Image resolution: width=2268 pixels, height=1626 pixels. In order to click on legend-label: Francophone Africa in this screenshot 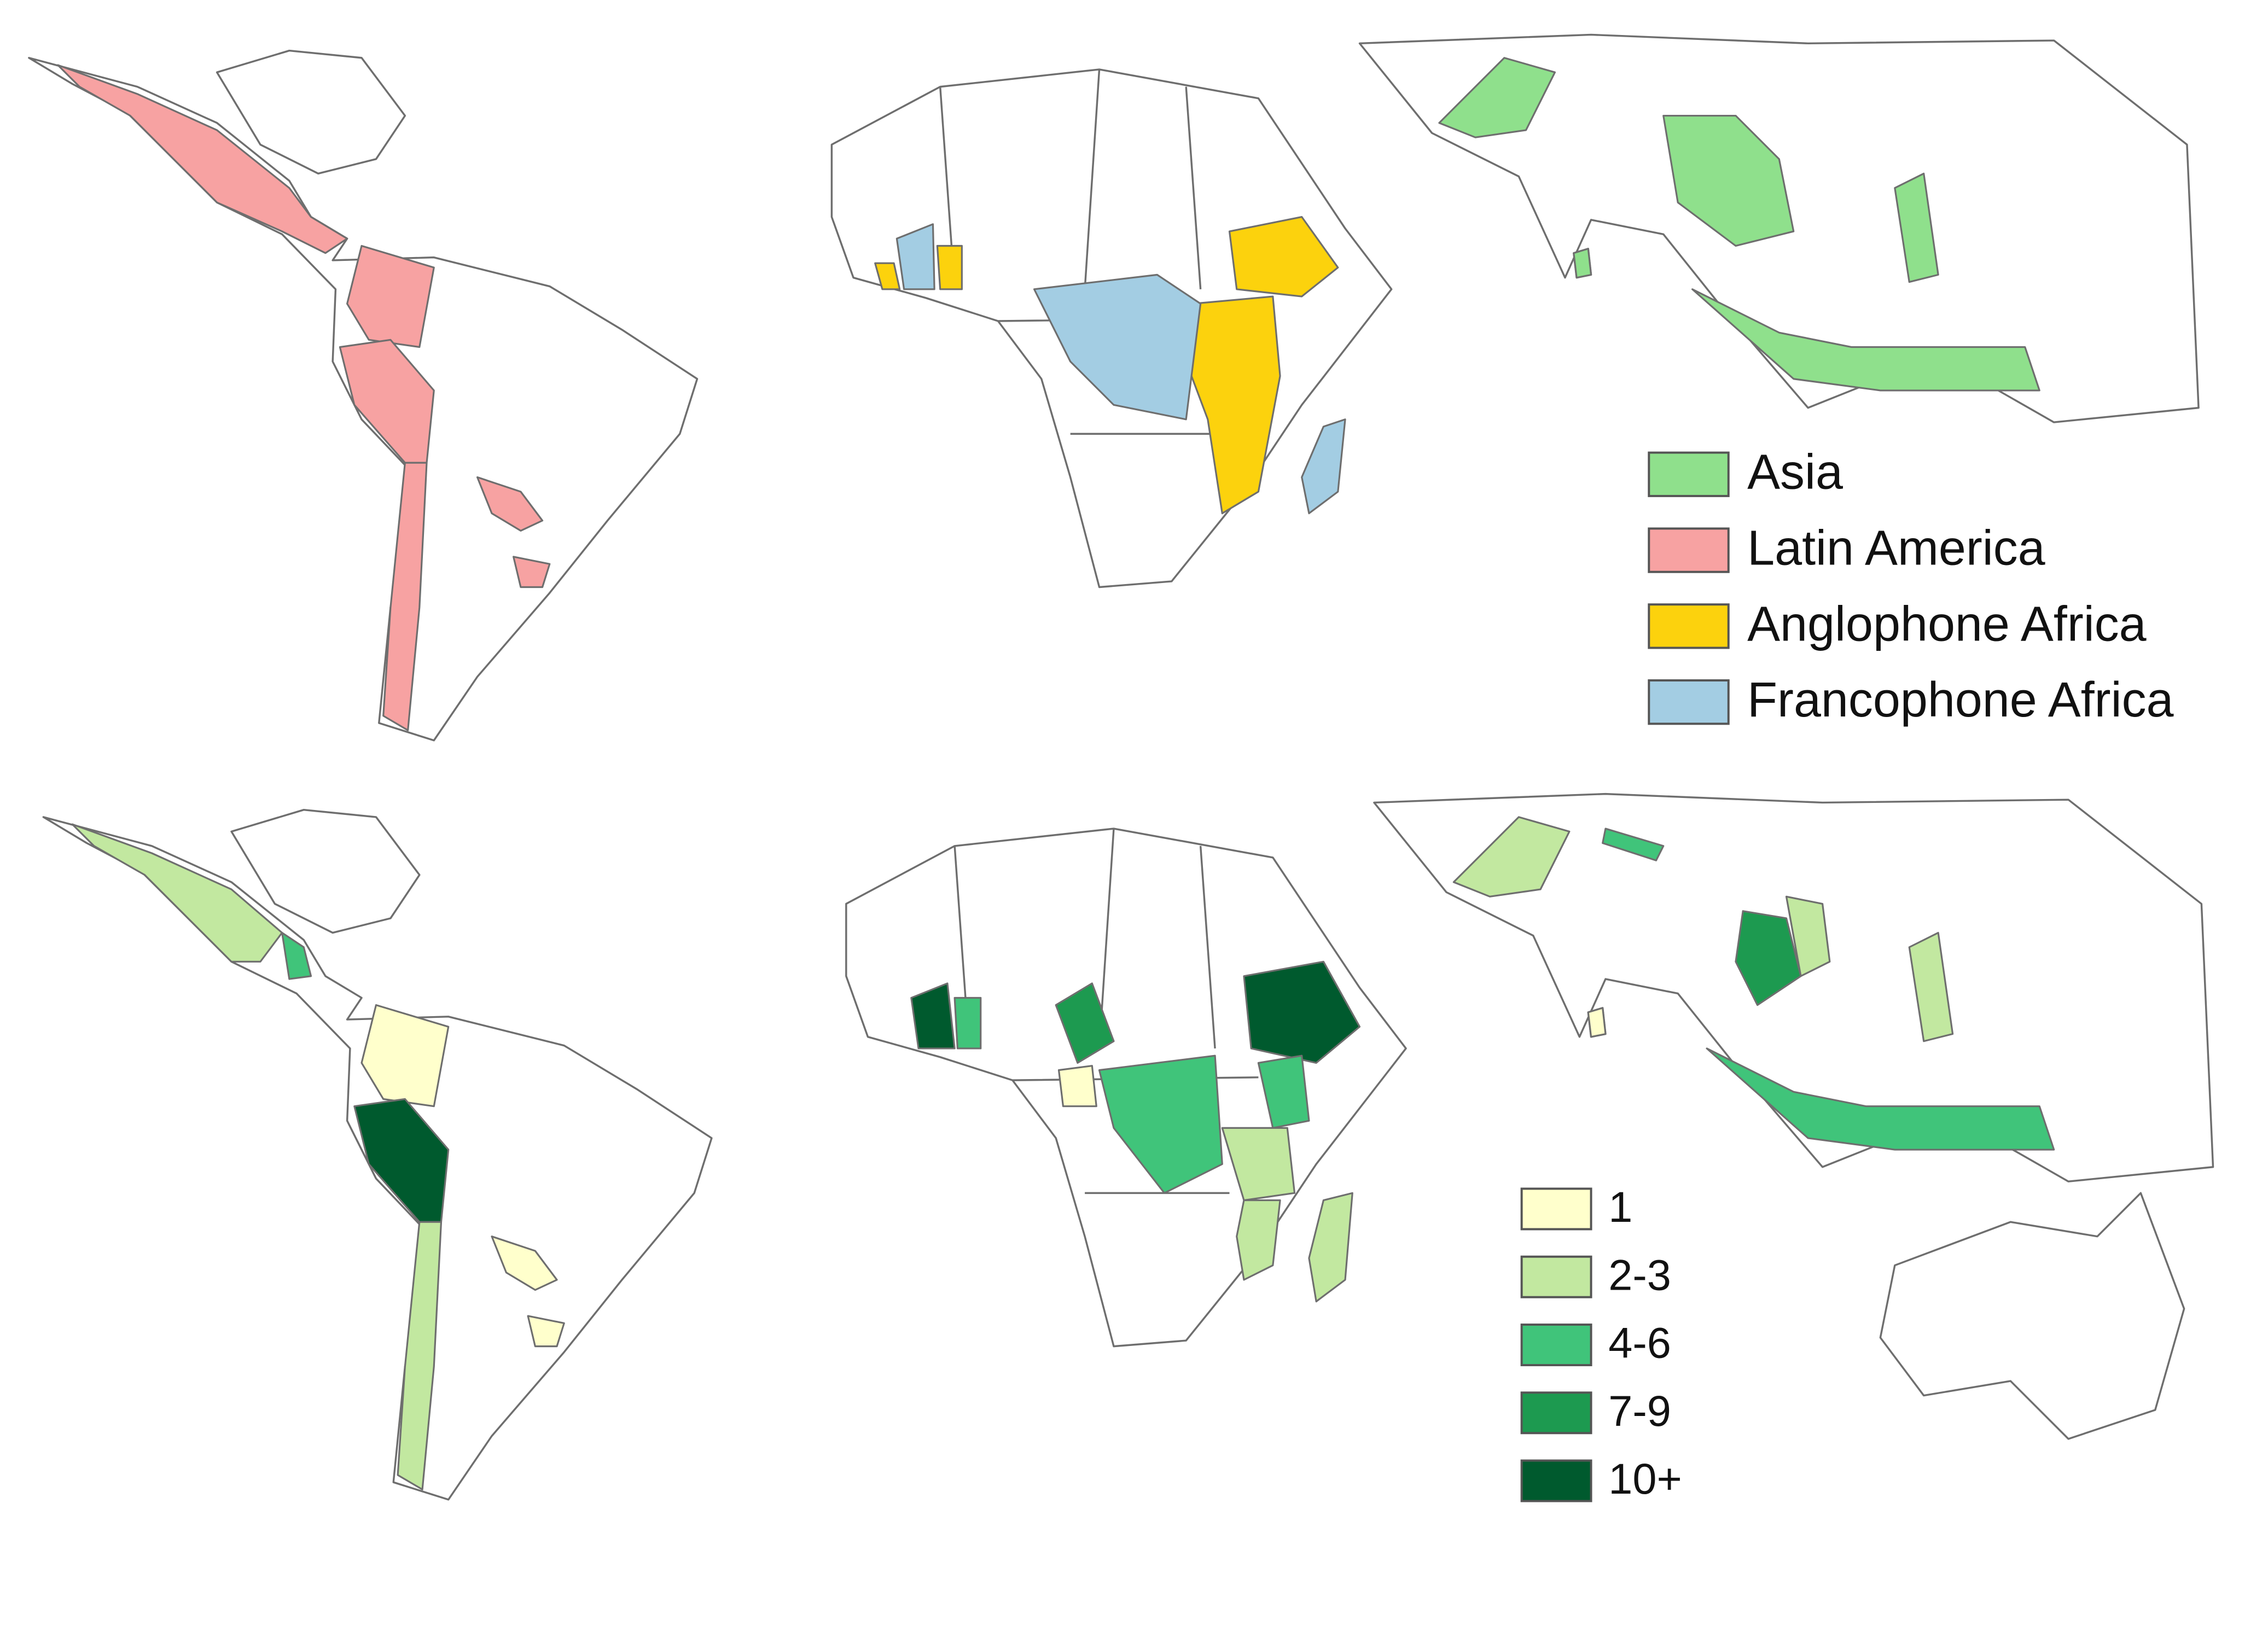, I will do `click(1960, 700)`.